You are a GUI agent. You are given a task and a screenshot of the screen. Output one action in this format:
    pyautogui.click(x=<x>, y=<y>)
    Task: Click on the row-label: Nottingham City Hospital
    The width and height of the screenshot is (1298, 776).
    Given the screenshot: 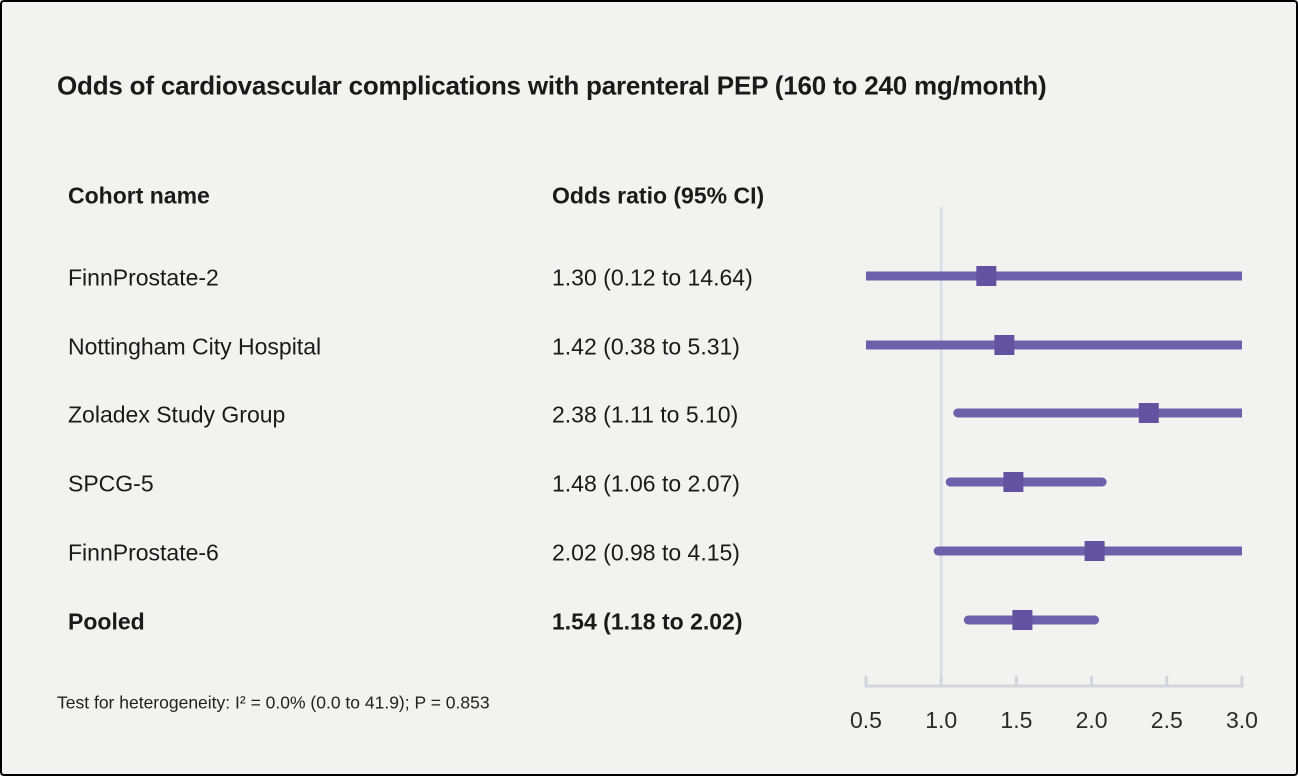 What is the action you would take?
    pyautogui.click(x=195, y=346)
    